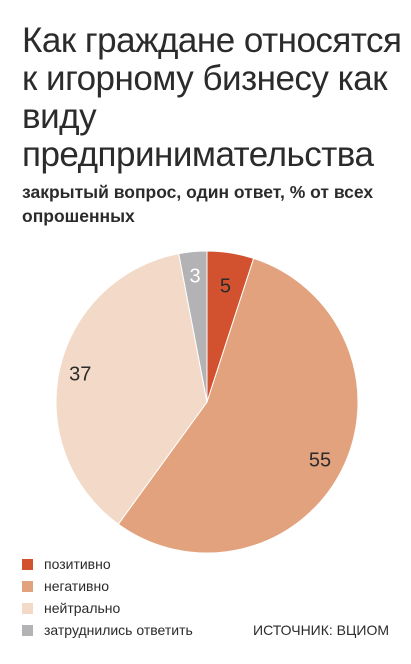 Image resolution: width=411 pixels, height=664 pixels. I want to click on legend-swatch-undecided, so click(27, 630).